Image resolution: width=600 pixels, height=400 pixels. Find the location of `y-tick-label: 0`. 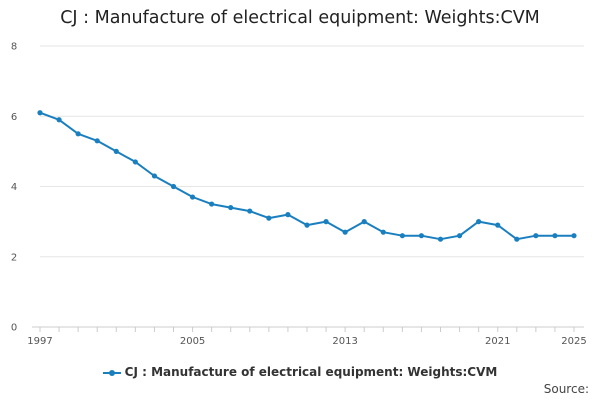

y-tick-label: 0 is located at coordinates (14, 328).